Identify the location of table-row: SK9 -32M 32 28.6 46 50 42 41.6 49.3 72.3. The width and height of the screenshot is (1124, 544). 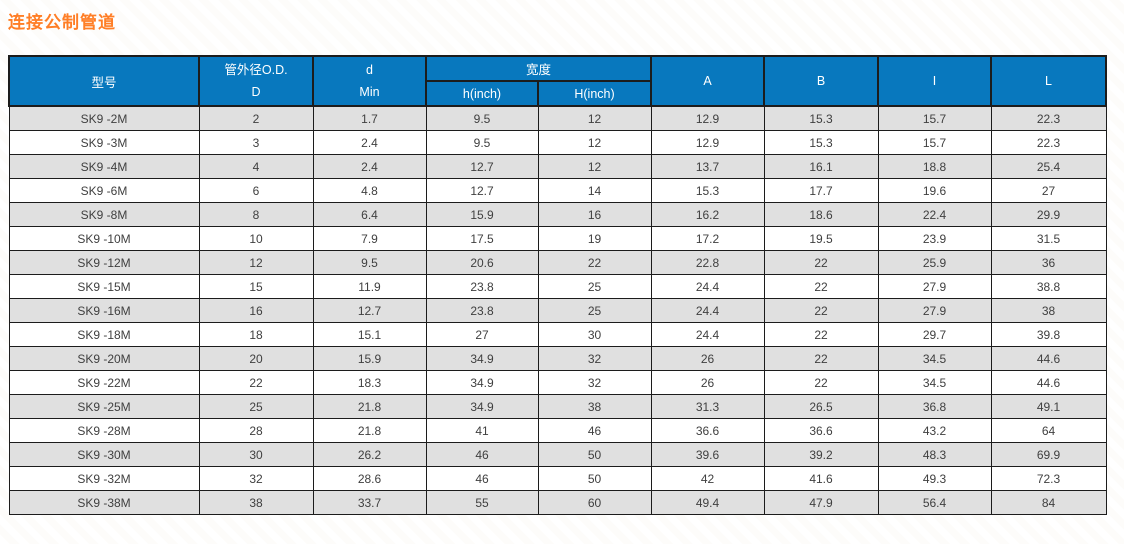
(557, 478).